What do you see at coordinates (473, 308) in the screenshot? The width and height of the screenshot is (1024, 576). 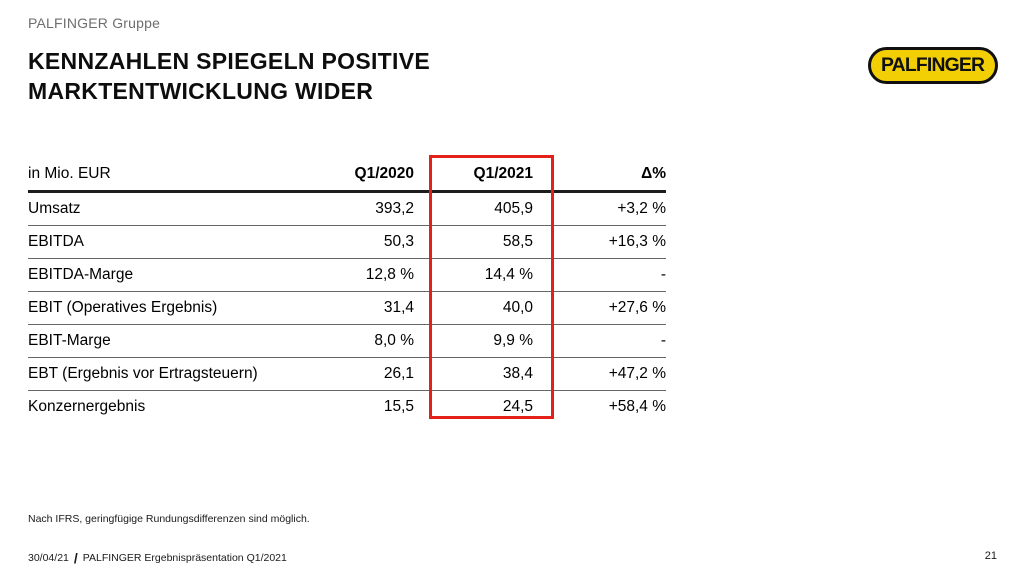 I see `cell-q1-2021: 40,0` at bounding box center [473, 308].